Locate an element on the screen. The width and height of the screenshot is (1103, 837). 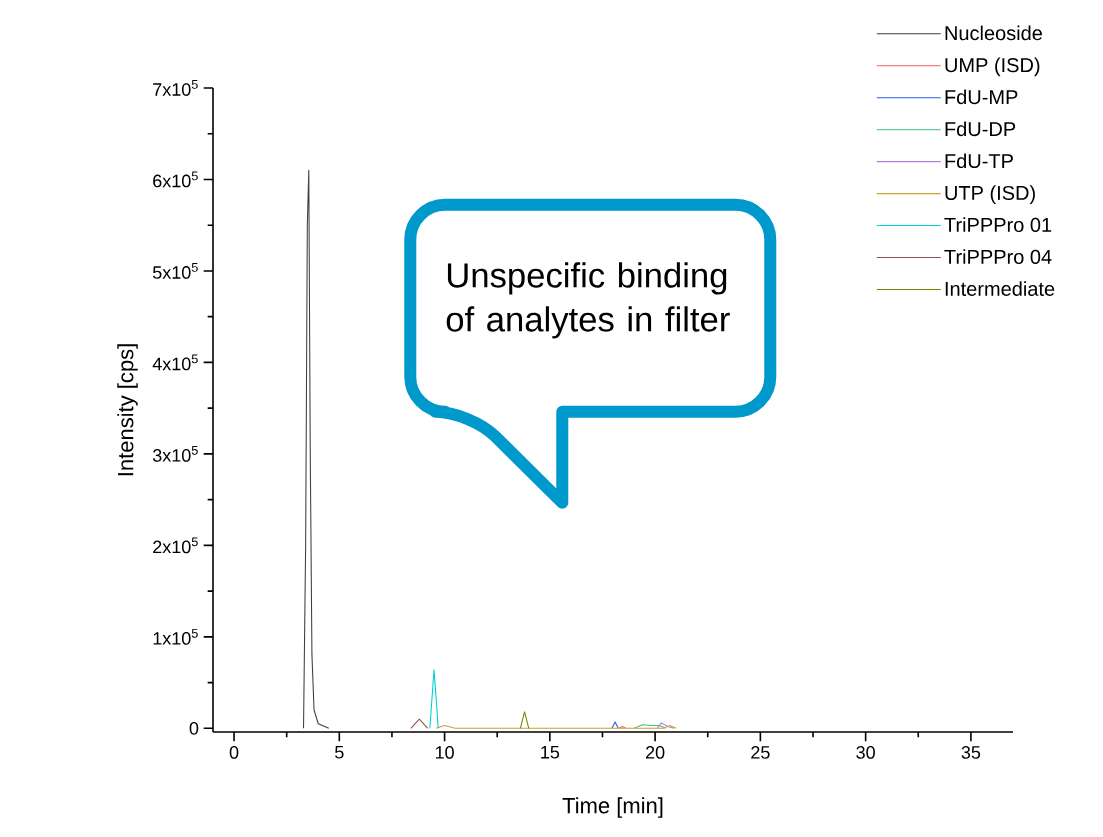
x-tick-label: 30 is located at coordinates (865, 752).